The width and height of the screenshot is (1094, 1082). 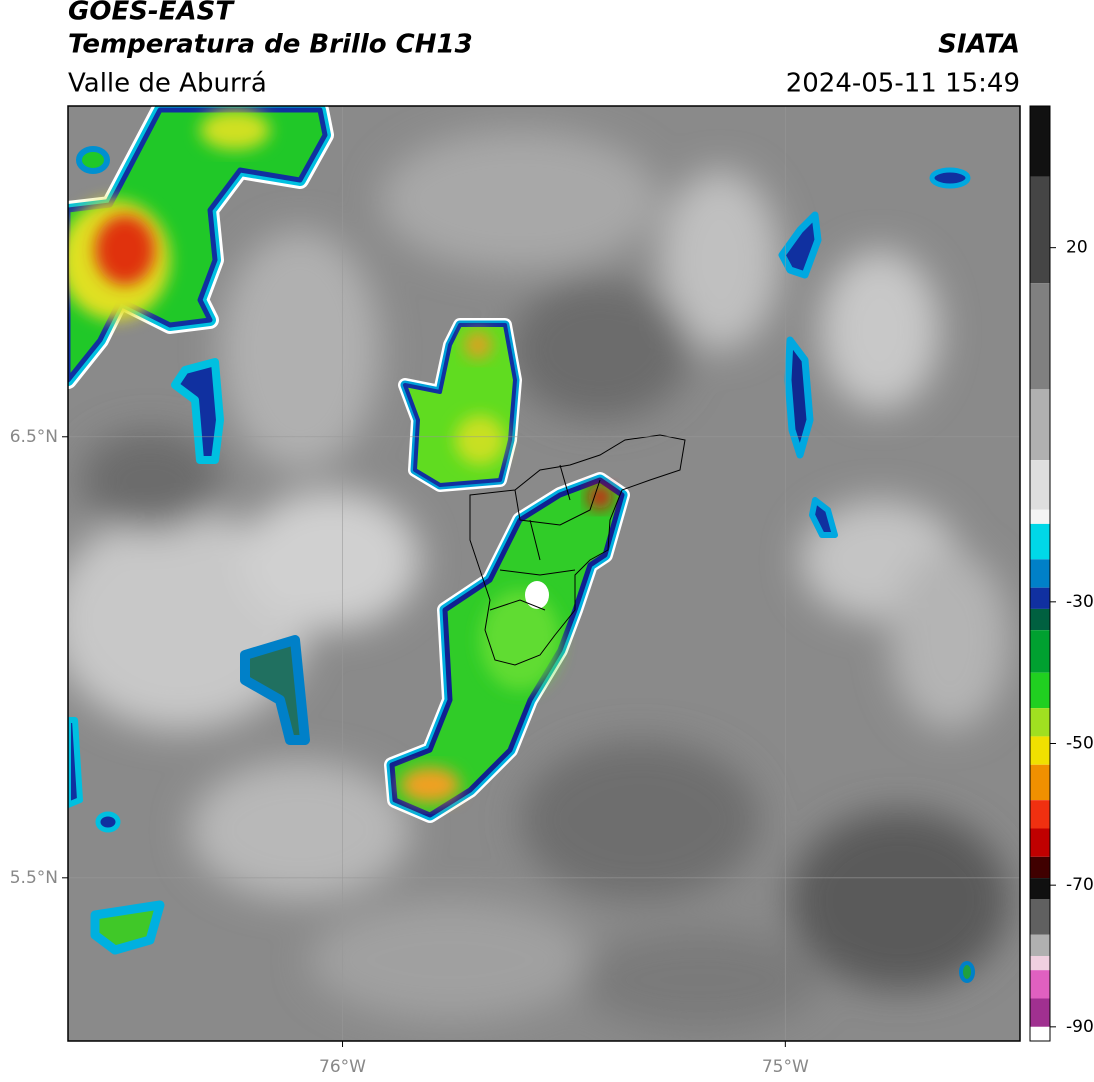 I want to click on storm-central-south, so click(x=507, y=647).